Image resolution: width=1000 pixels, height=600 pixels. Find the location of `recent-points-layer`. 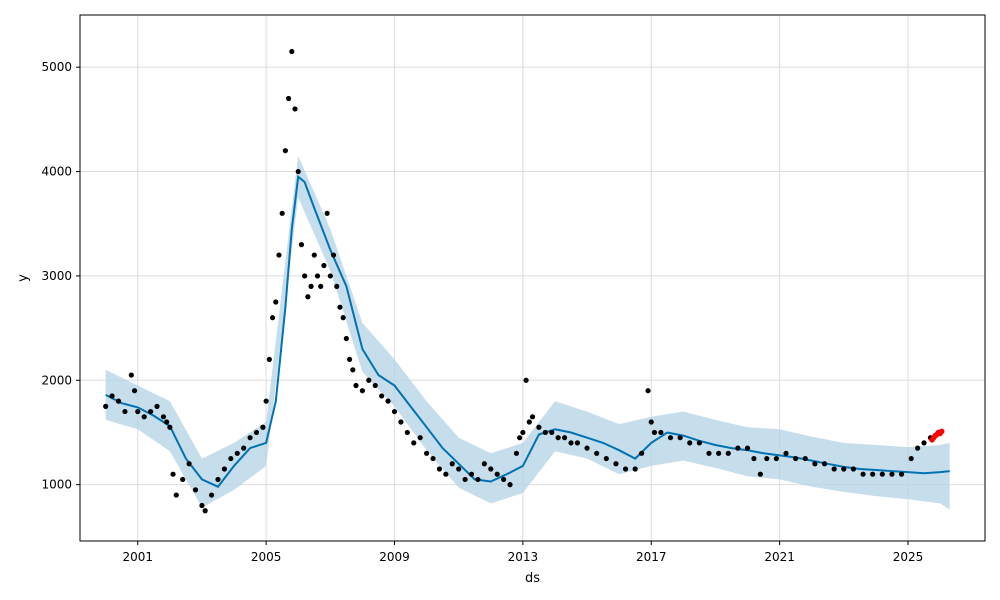

recent-points-layer is located at coordinates (937, 435).